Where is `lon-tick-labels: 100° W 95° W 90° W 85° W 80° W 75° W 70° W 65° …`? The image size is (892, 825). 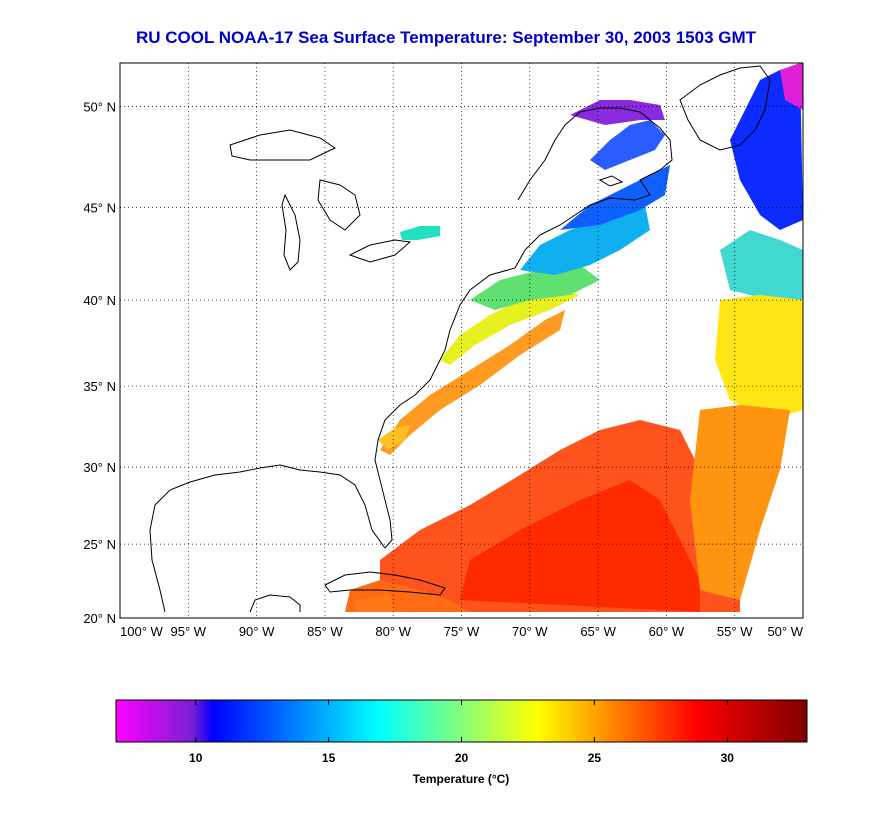 lon-tick-labels: 100° W 95° W 90° W 85° W 80° W 75° W 70° W 65° … is located at coordinates (462, 631).